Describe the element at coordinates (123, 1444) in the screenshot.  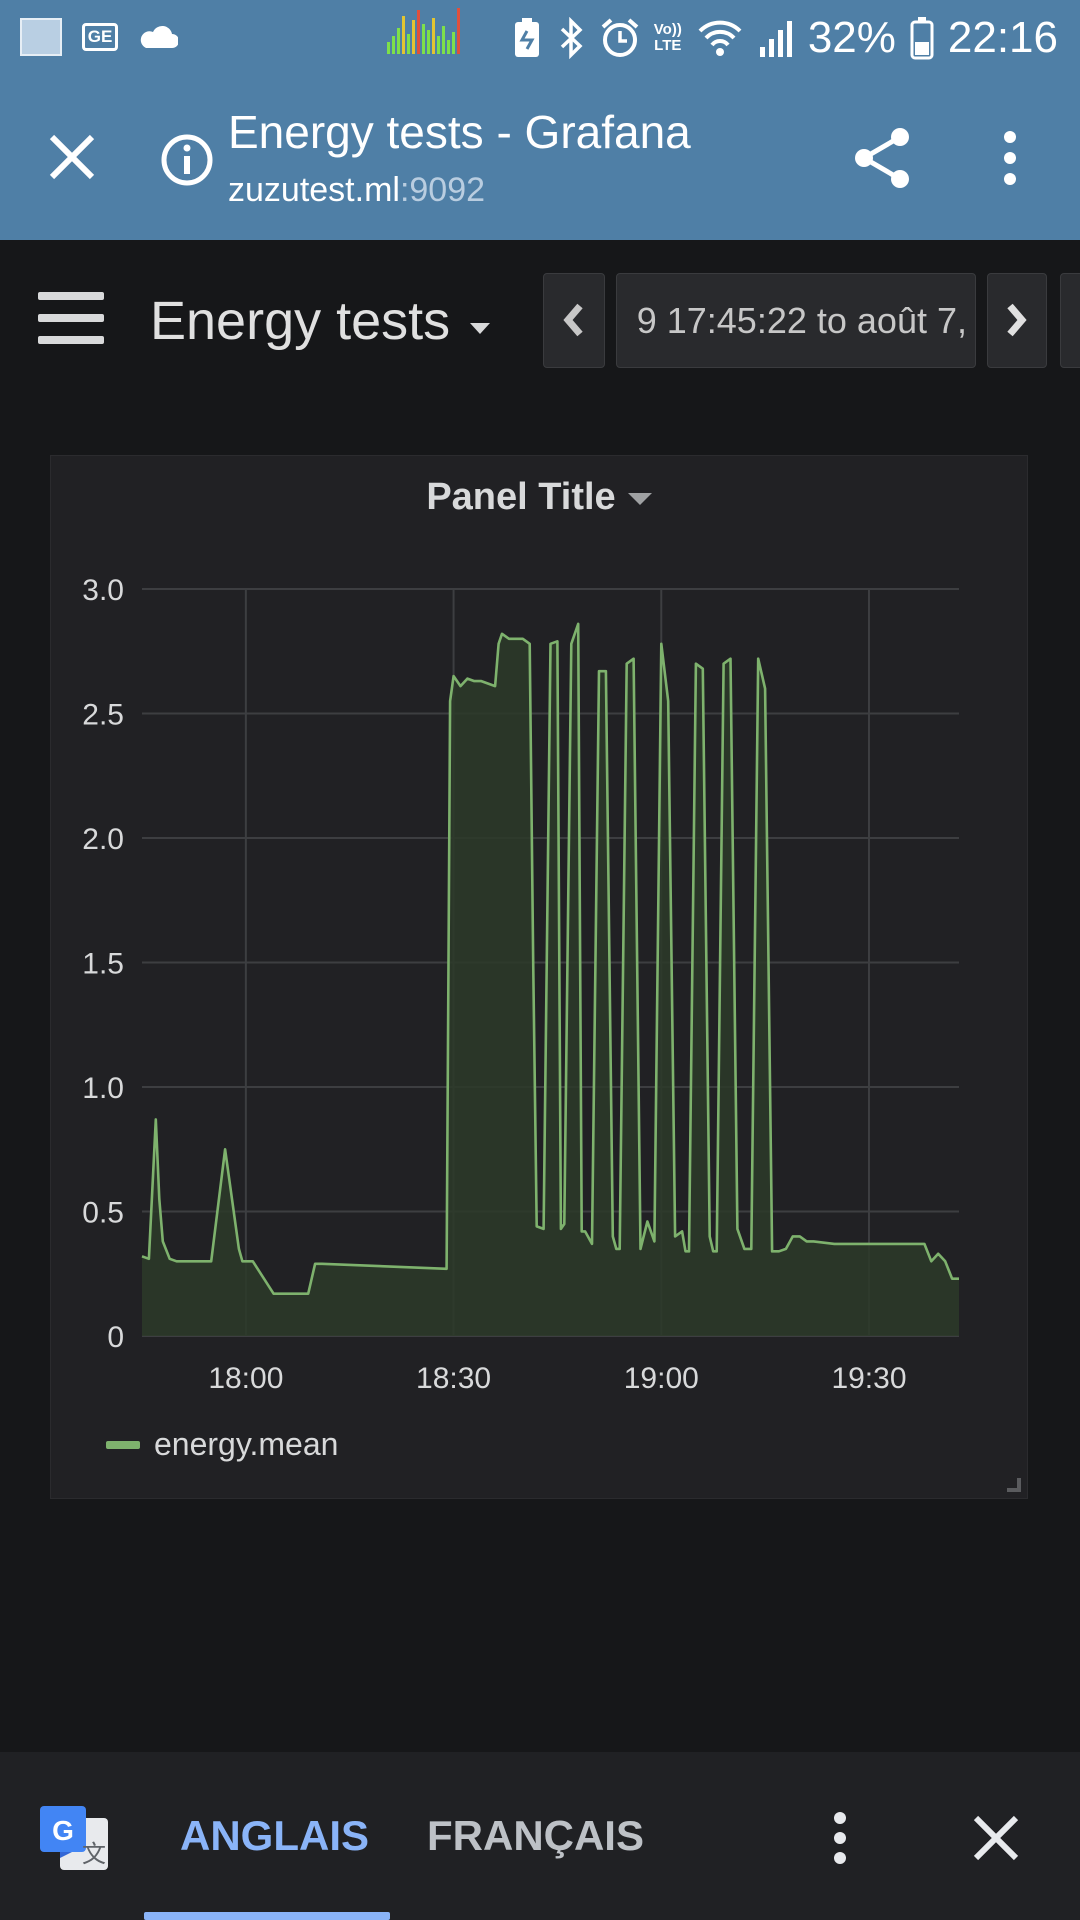
I see `legend-swatch` at that location.